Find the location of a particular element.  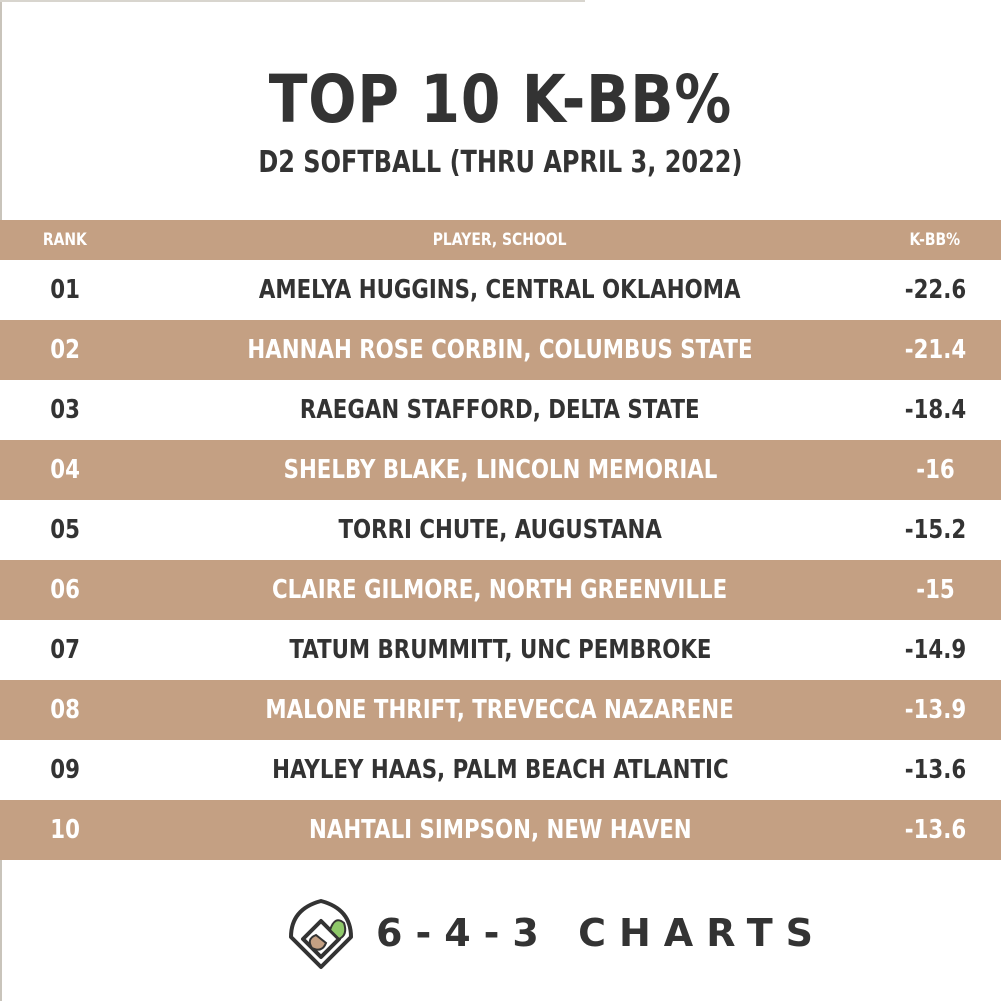

player-name: TORRI CHUTE, AUGUSTANA is located at coordinates (500, 530).